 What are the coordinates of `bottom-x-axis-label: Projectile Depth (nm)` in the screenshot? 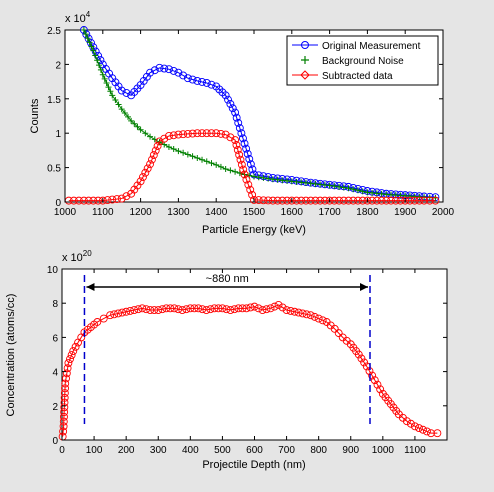 It's located at (253, 465).